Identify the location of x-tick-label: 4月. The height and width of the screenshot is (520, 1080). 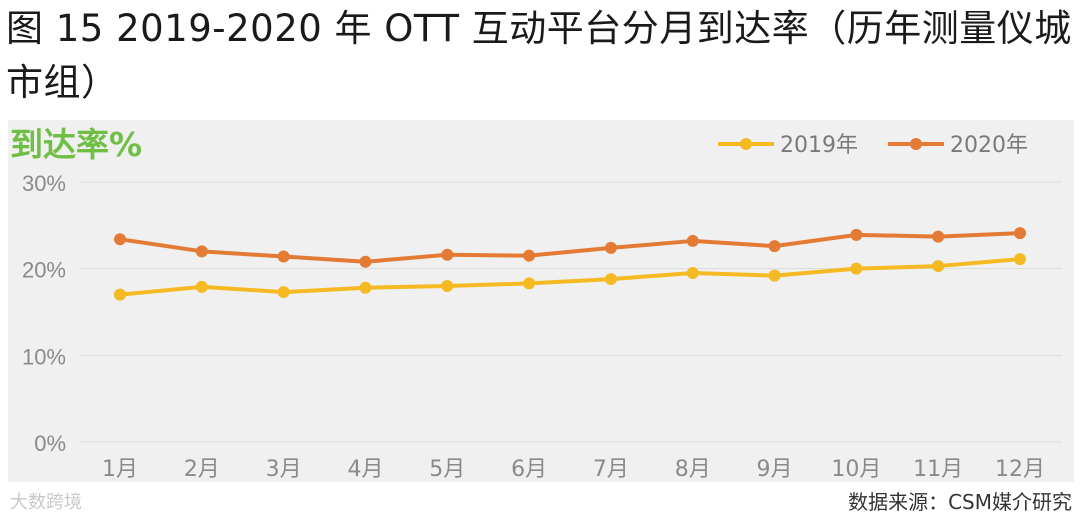
(365, 469).